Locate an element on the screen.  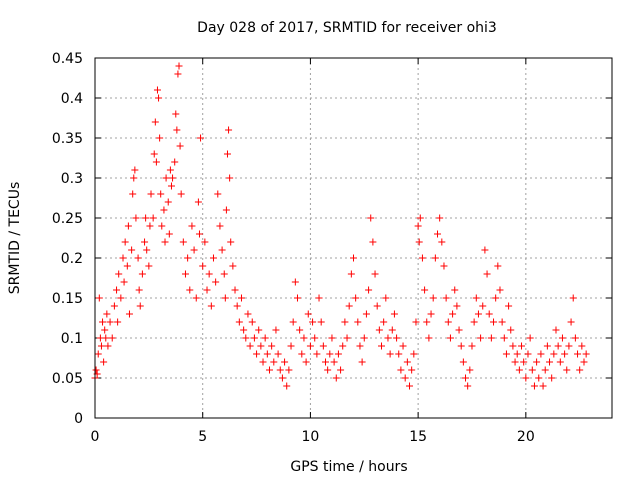
y-tick-label: 0.25 is located at coordinates (67, 219).